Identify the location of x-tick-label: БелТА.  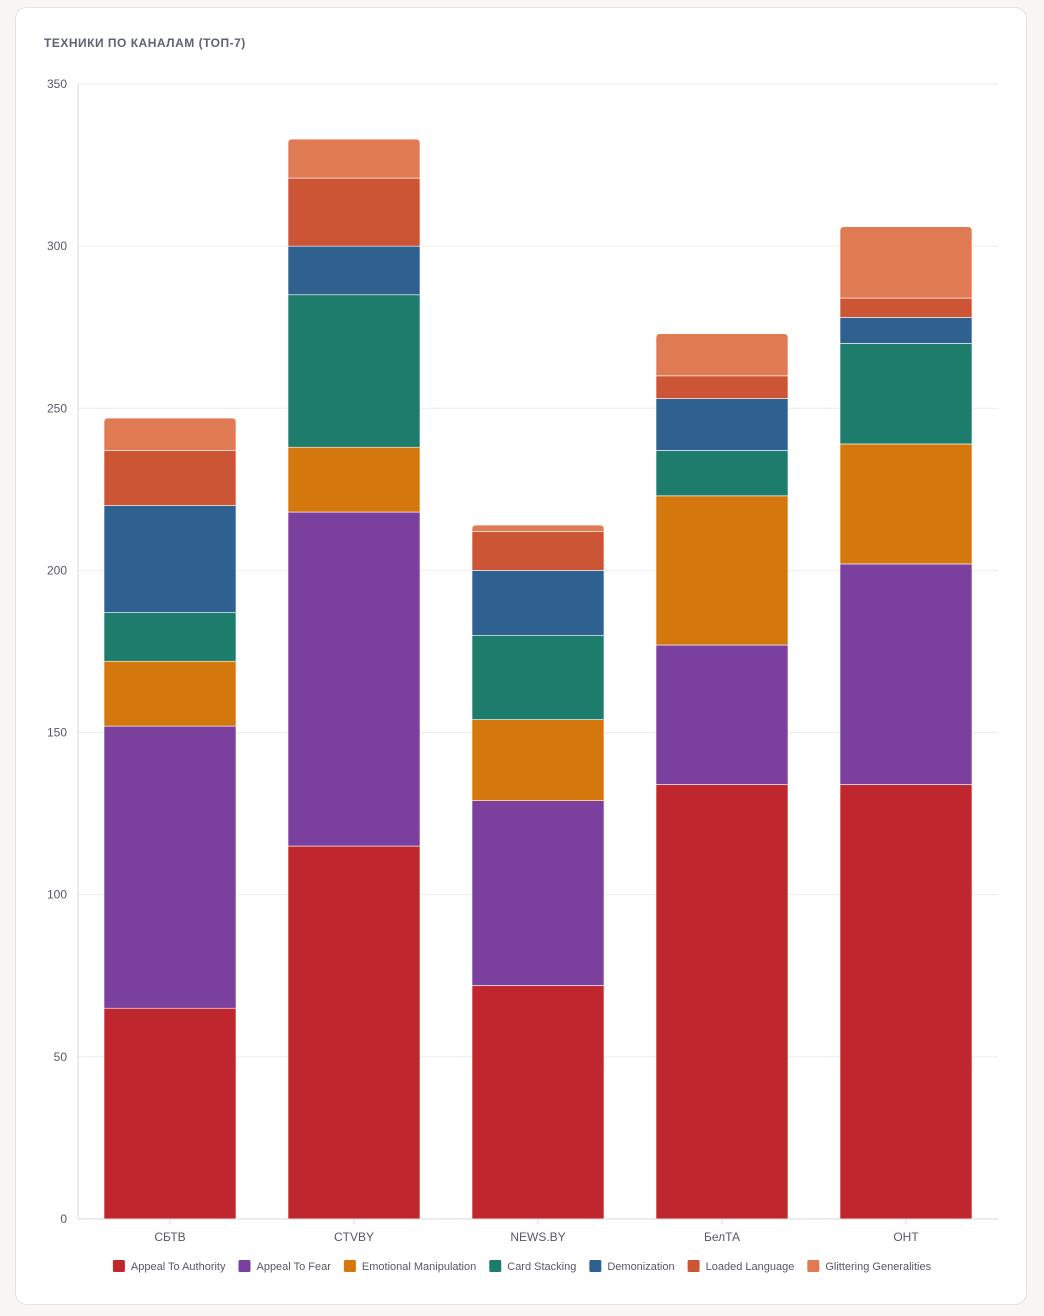
(722, 1237).